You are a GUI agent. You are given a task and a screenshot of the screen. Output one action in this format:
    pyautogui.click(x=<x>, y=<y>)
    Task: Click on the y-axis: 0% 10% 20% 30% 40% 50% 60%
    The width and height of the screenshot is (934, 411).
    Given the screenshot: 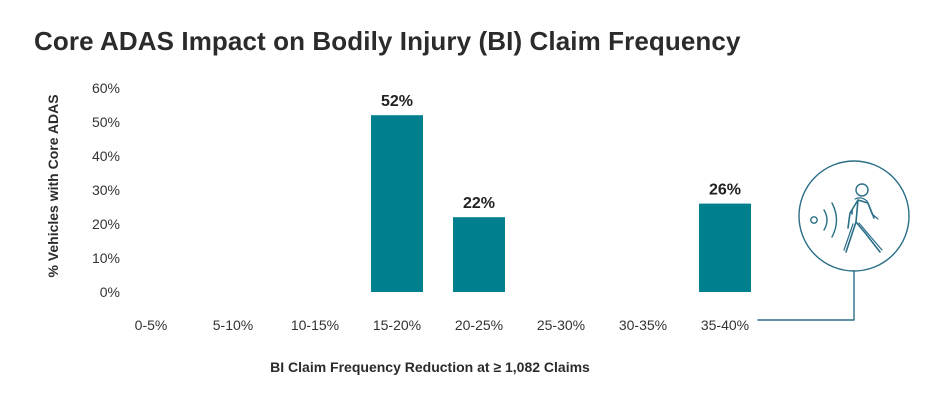 What is the action you would take?
    pyautogui.click(x=106, y=190)
    